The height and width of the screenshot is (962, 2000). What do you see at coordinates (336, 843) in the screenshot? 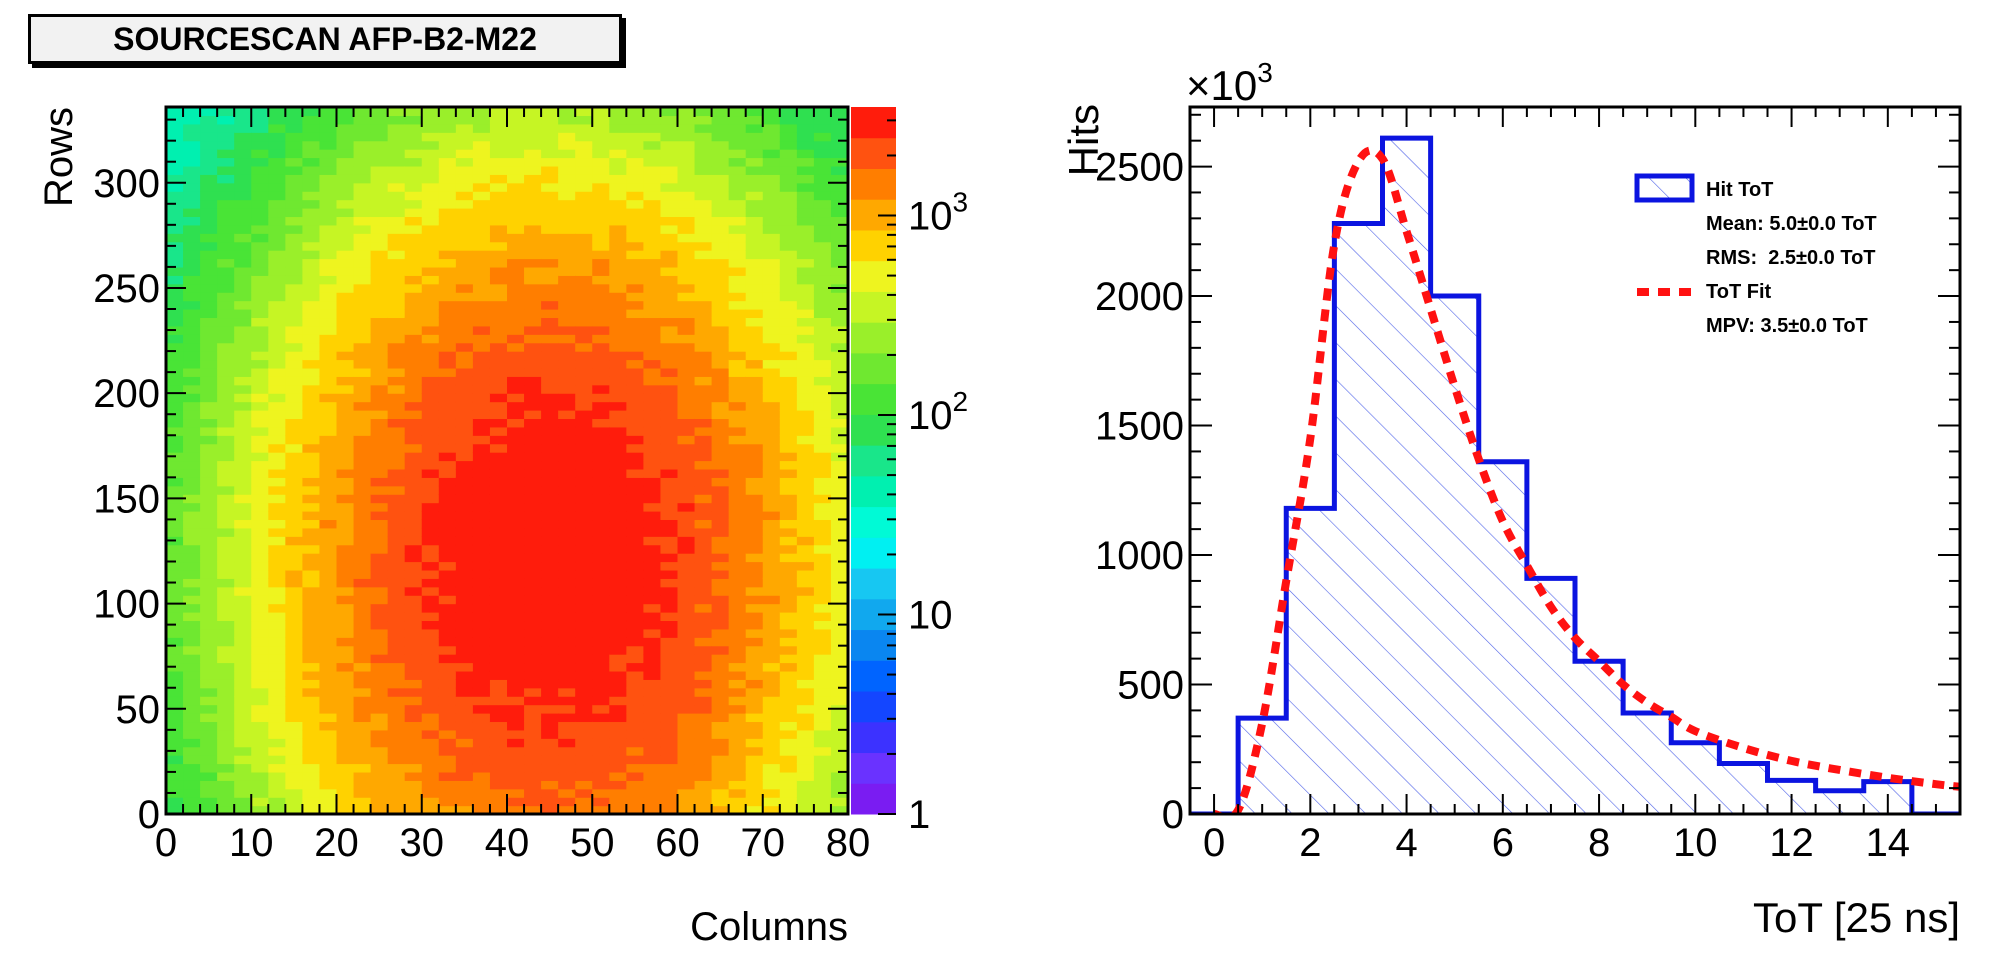
I see `heatmap-x-tick-label: 20` at bounding box center [336, 843].